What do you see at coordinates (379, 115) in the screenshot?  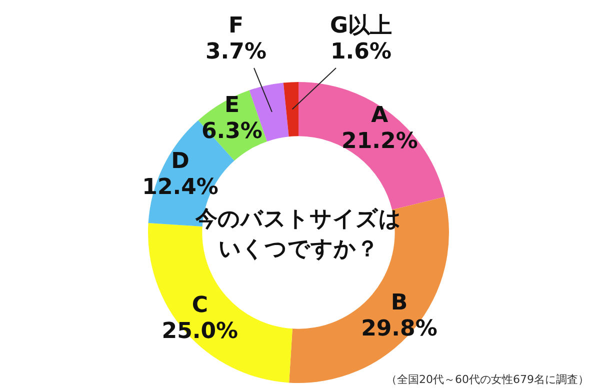 I see `slice-label: A` at bounding box center [379, 115].